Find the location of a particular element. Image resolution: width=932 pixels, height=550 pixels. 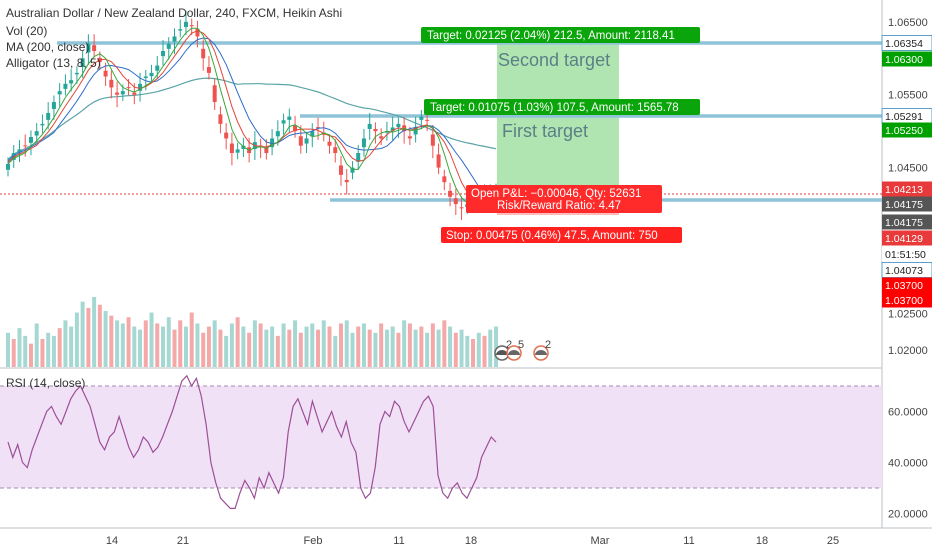

svg-text: Open P&L: −0.00046, Qty: 52631 is located at coordinates (556, 194).